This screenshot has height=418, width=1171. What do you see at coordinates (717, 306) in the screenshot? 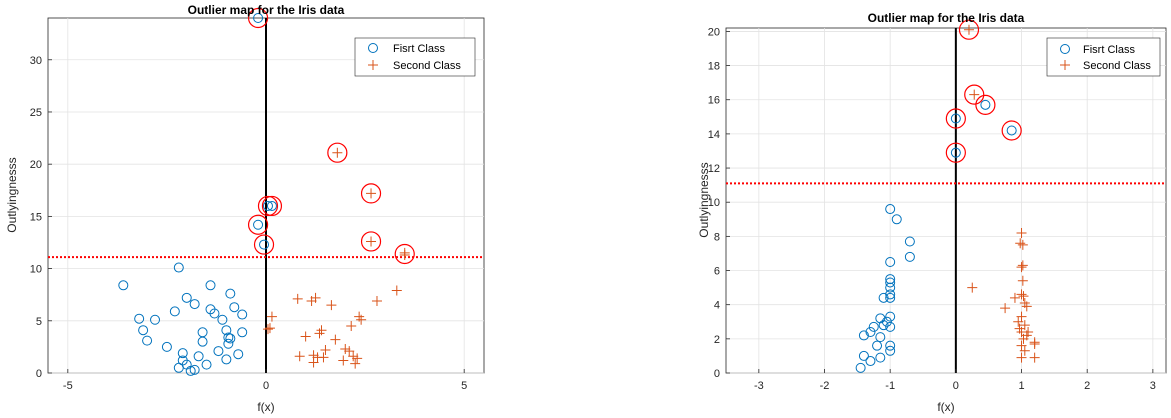
I see `chart-right-ytick-label: 4` at bounding box center [717, 306].